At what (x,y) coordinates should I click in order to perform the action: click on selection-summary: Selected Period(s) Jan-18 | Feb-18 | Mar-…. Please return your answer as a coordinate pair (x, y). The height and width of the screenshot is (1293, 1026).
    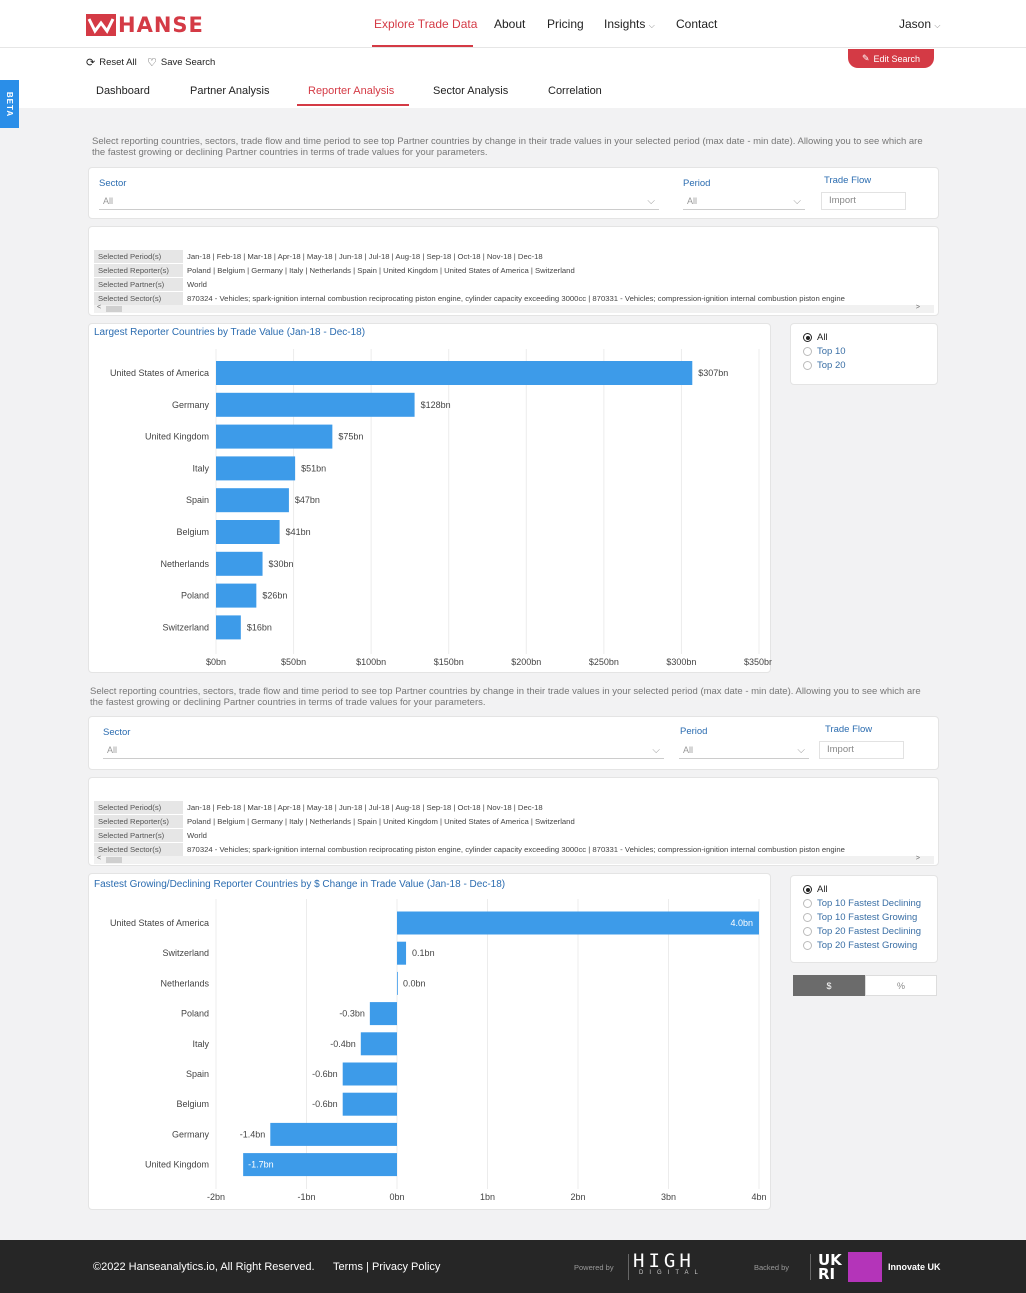
    Looking at the image, I should click on (514, 279).